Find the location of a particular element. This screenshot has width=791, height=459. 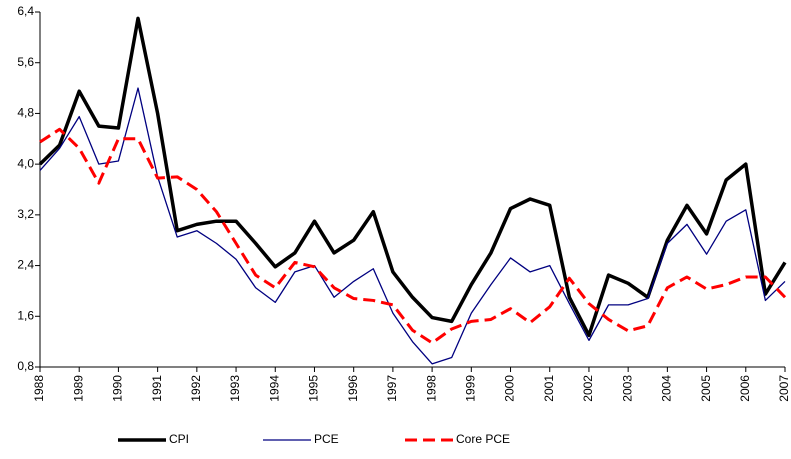

x-tick-label: 2002 is located at coordinates (588, 388).